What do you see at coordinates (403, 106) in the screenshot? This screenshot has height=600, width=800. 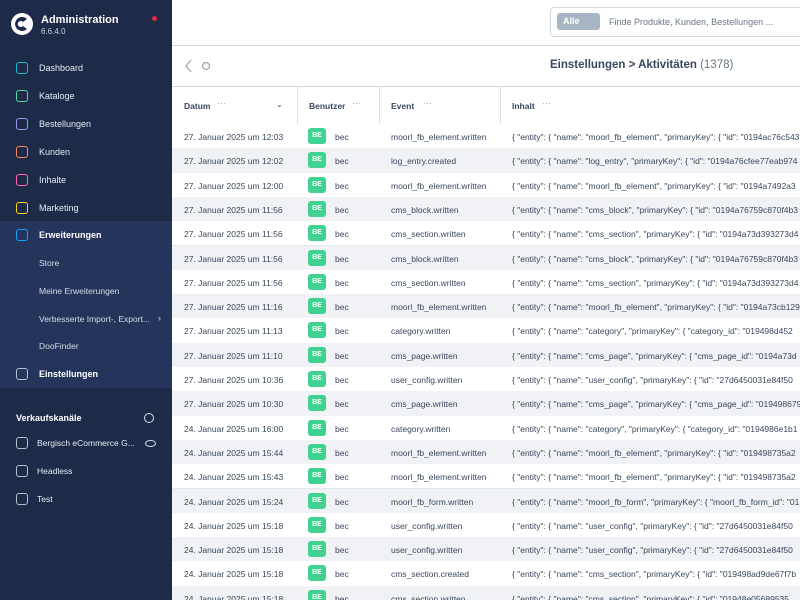 I see `column-header: Event` at bounding box center [403, 106].